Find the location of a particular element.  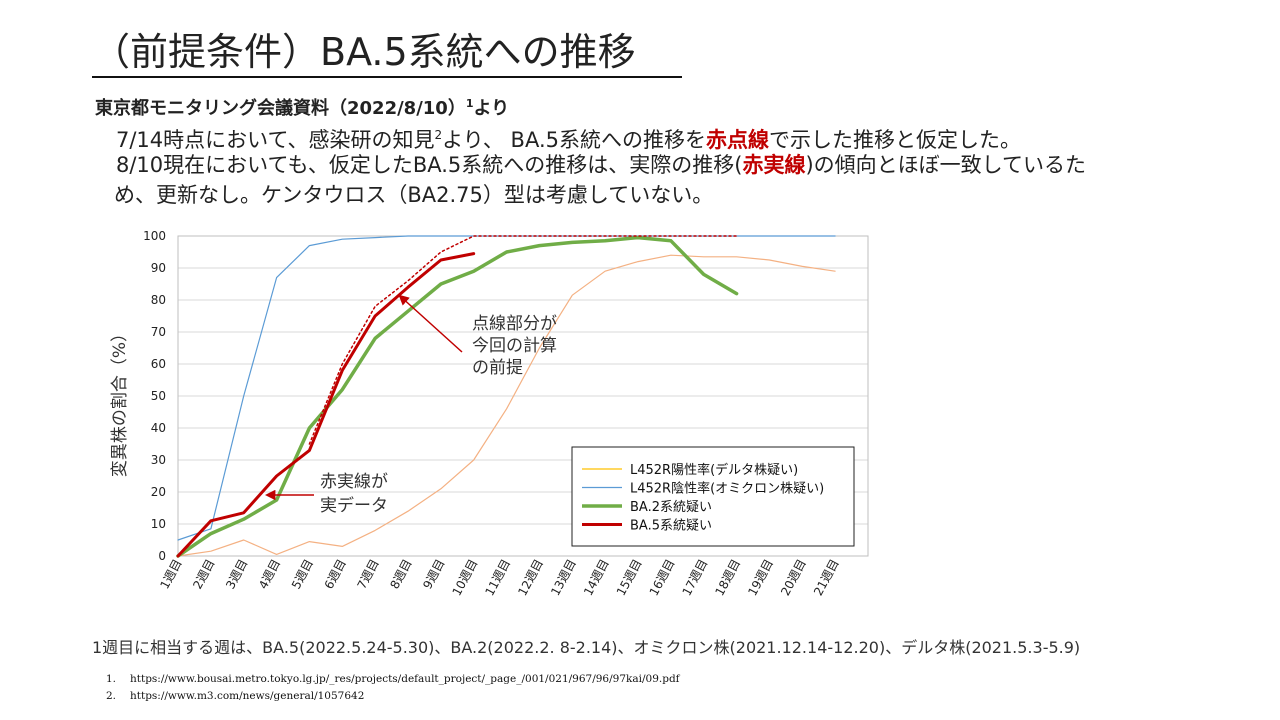

x-tick-label: 5週目 is located at coordinates (302, 574).